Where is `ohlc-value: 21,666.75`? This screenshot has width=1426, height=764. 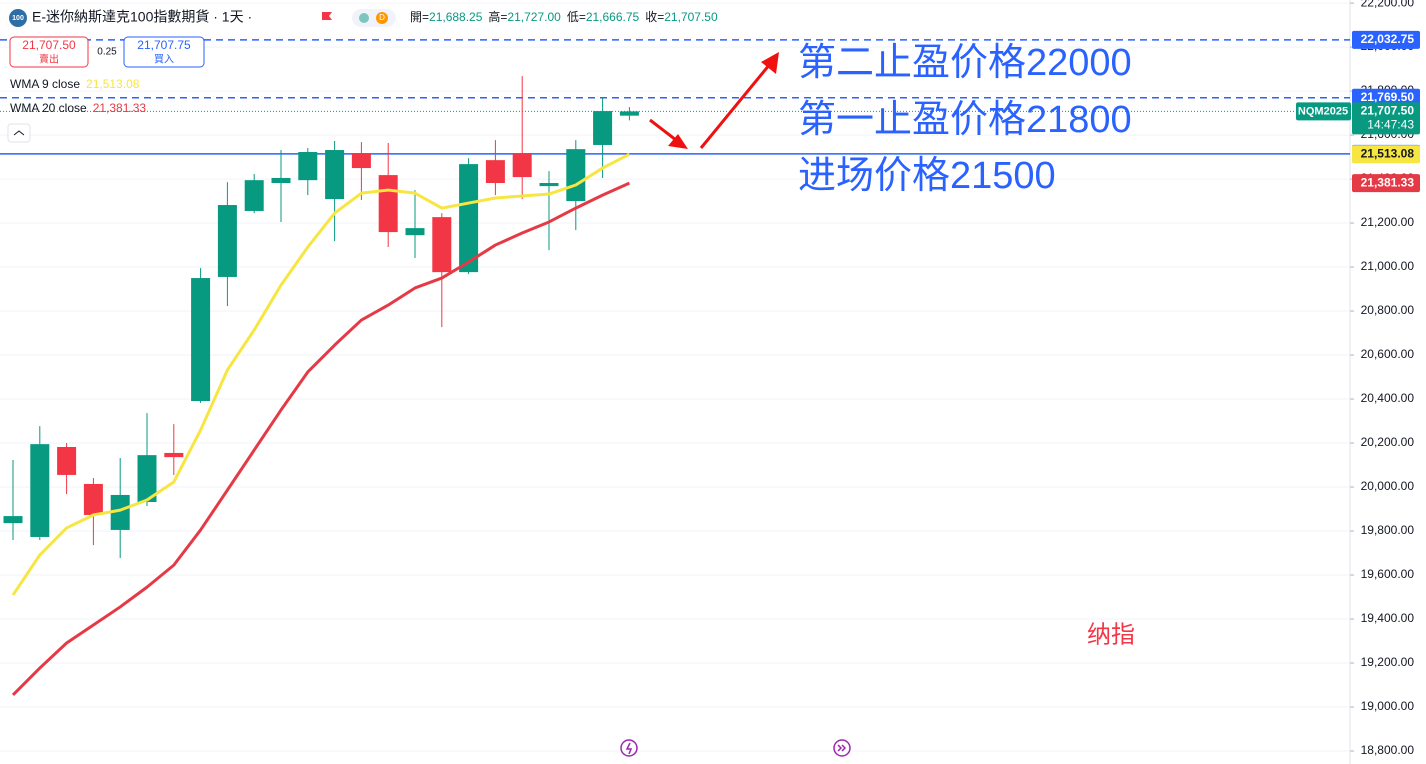
ohlc-value: 21,666.75 is located at coordinates (613, 17).